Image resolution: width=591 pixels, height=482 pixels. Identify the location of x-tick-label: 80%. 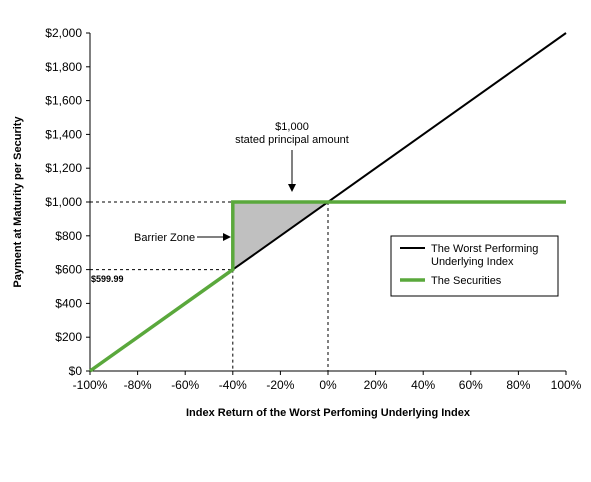
(518, 385).